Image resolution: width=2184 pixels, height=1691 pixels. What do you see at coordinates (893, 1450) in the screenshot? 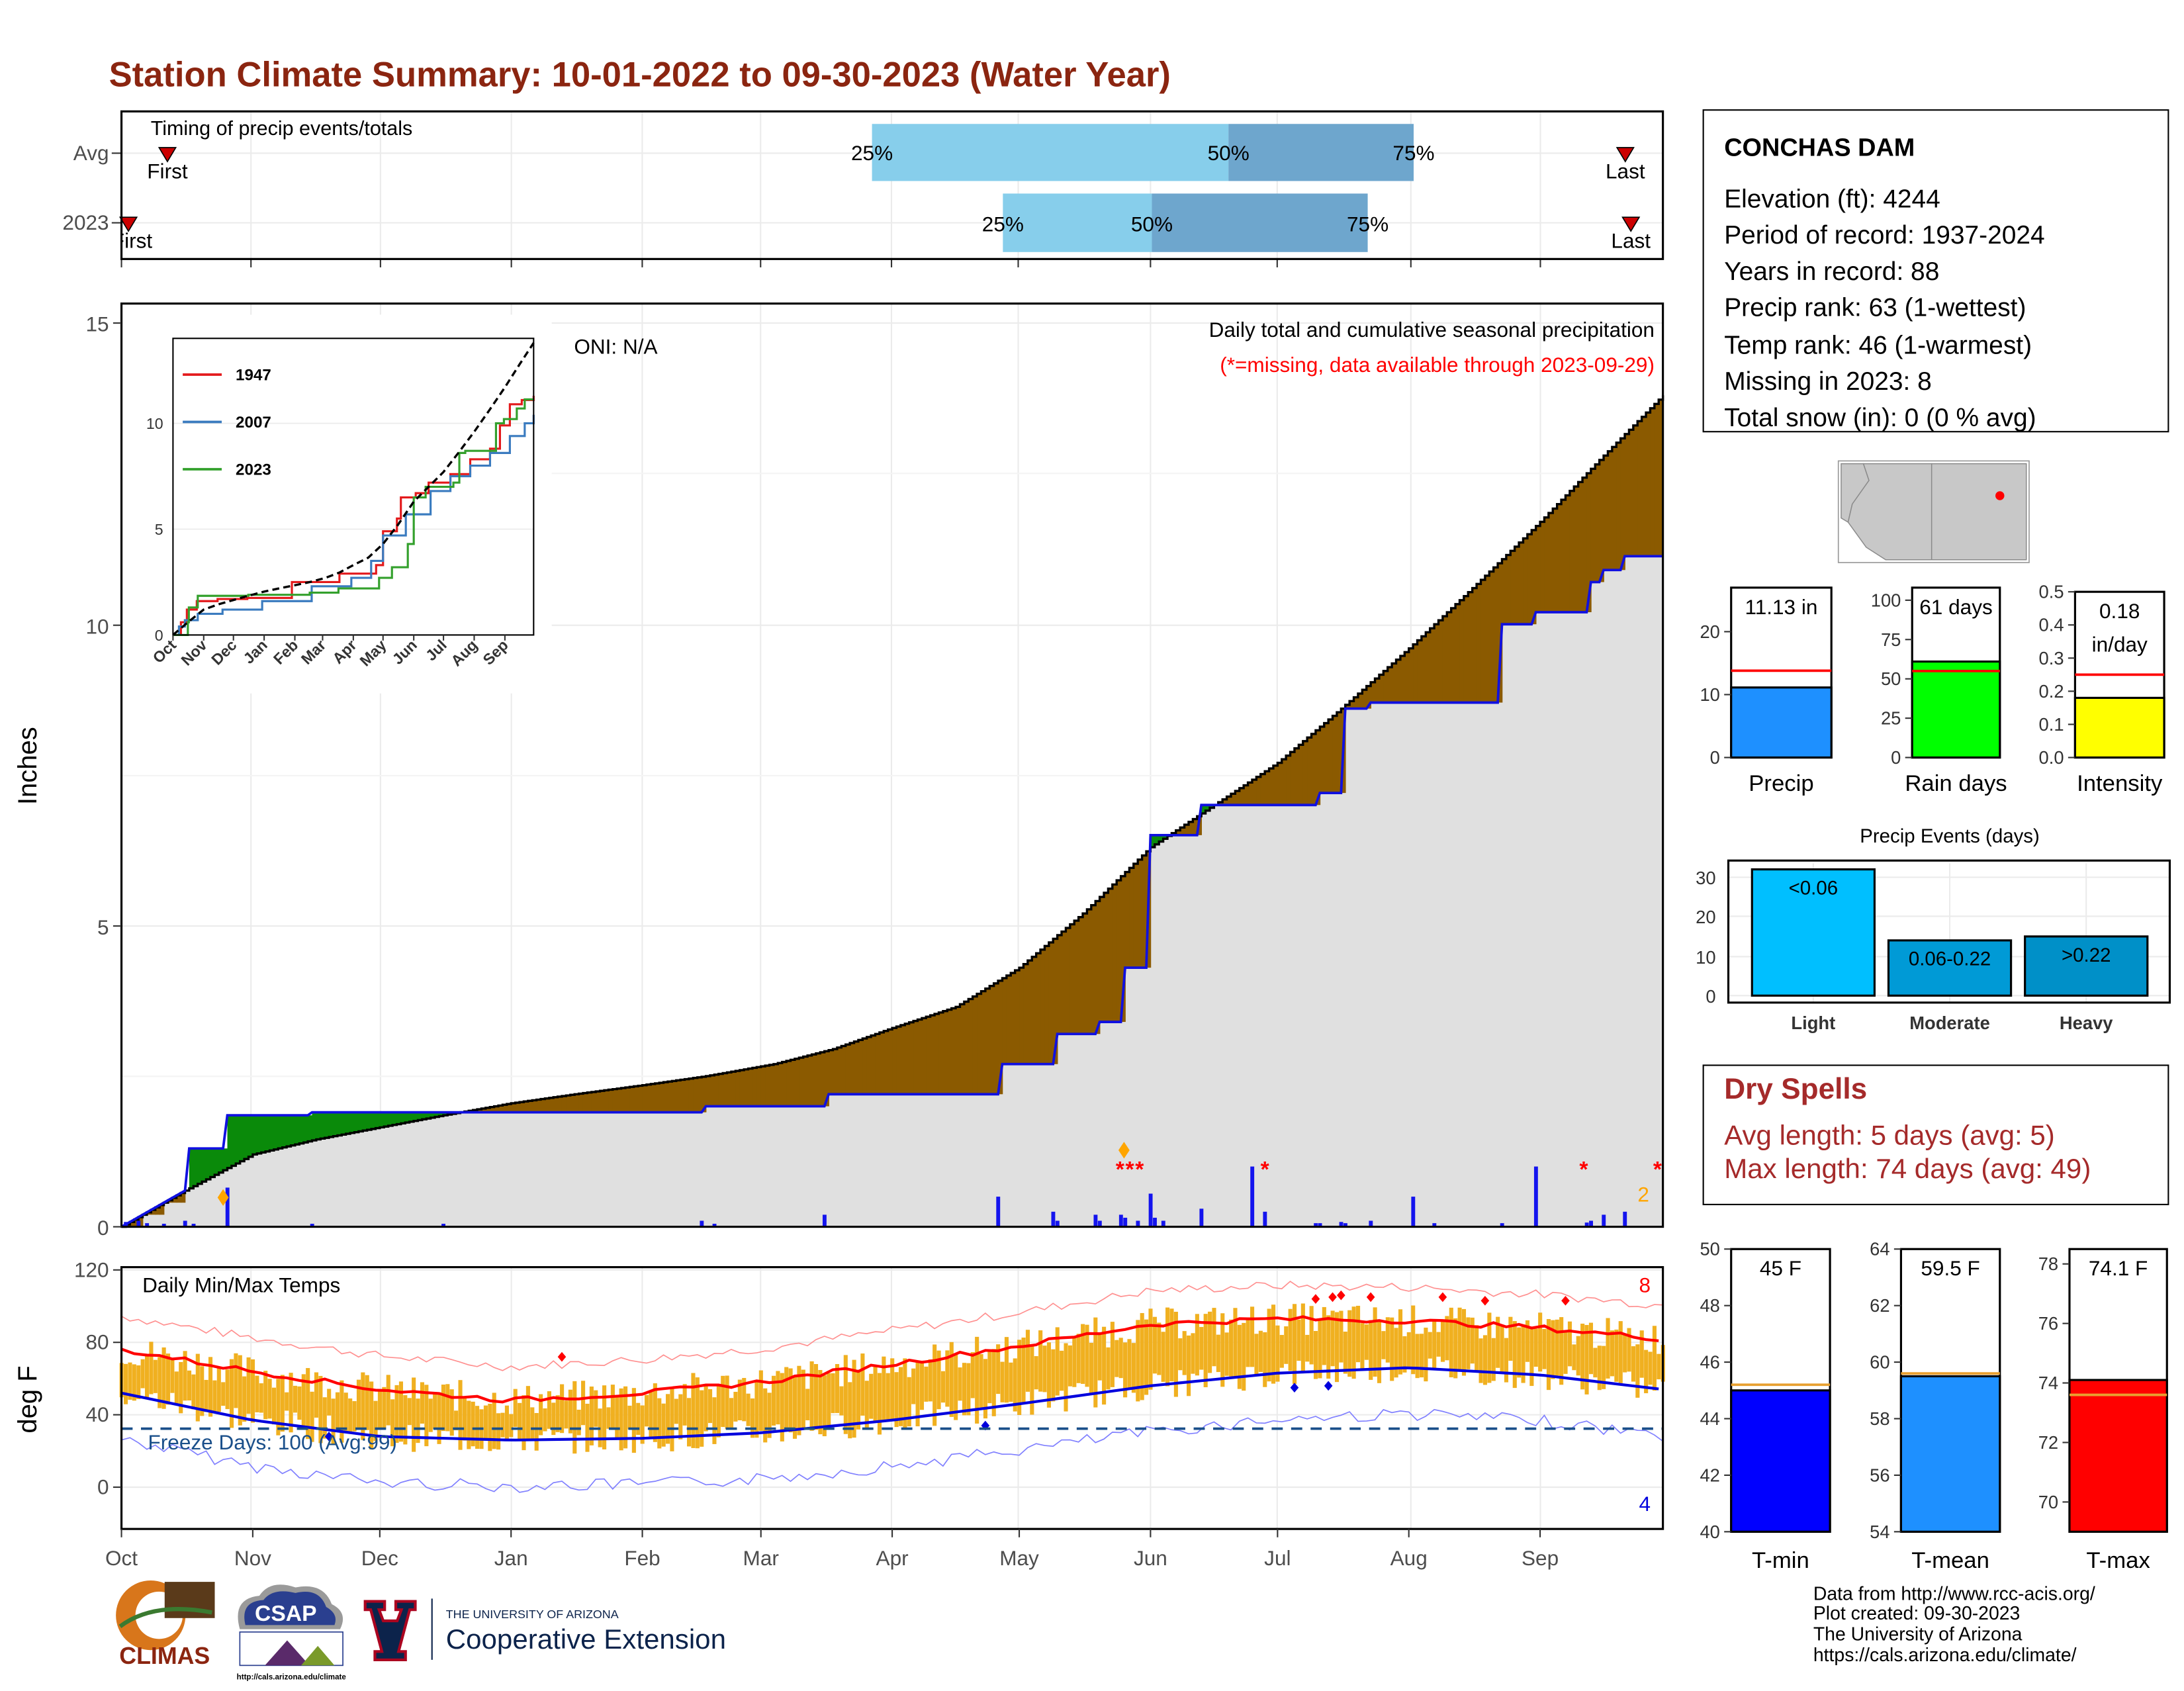
I see `record-low-line` at bounding box center [893, 1450].